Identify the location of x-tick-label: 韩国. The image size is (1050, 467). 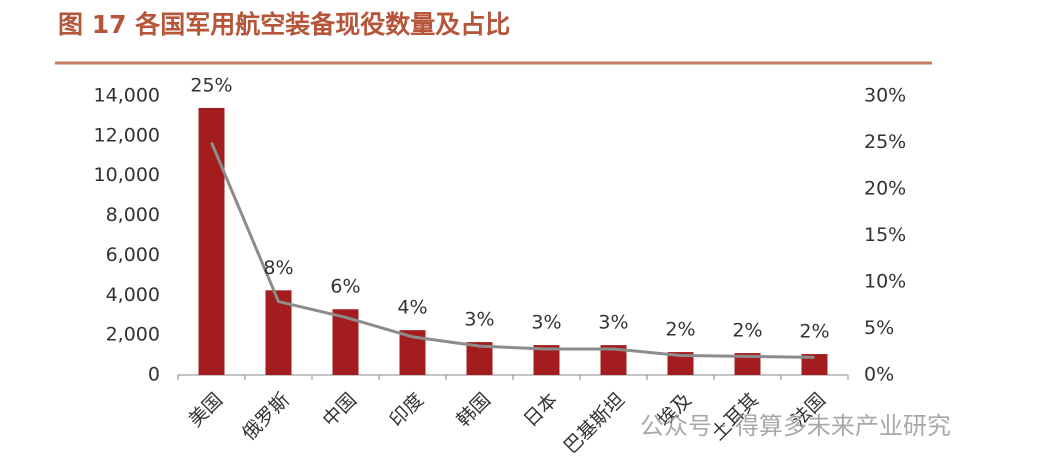
(473, 410).